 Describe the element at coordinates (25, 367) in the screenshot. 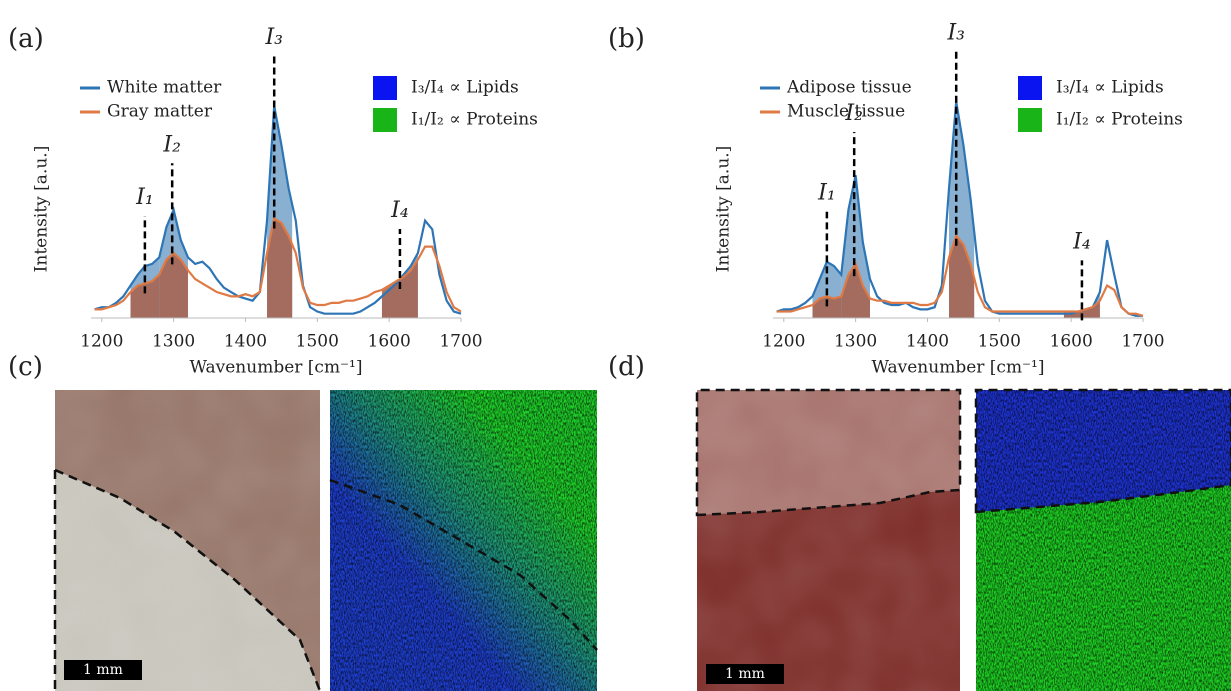

I see `panel-label: (c)` at that location.